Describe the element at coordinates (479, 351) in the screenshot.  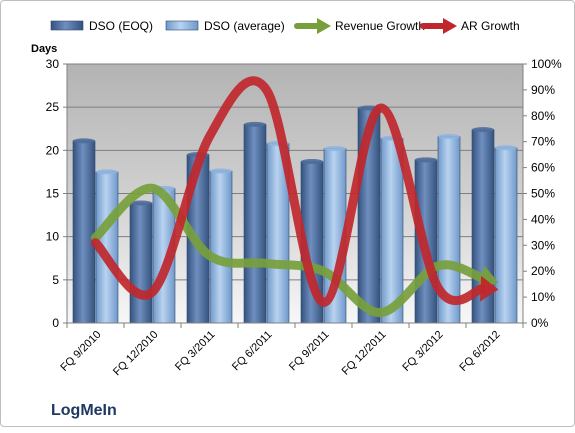
I see `x-tick-label: FQ 6/2012` at that location.